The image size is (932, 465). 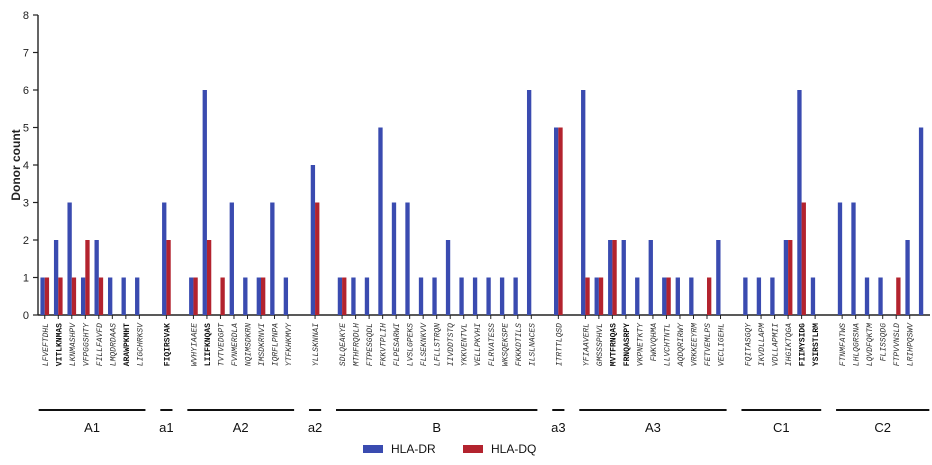 I want to click on peptide-label: LFVEFTDHL, so click(x=46, y=344).